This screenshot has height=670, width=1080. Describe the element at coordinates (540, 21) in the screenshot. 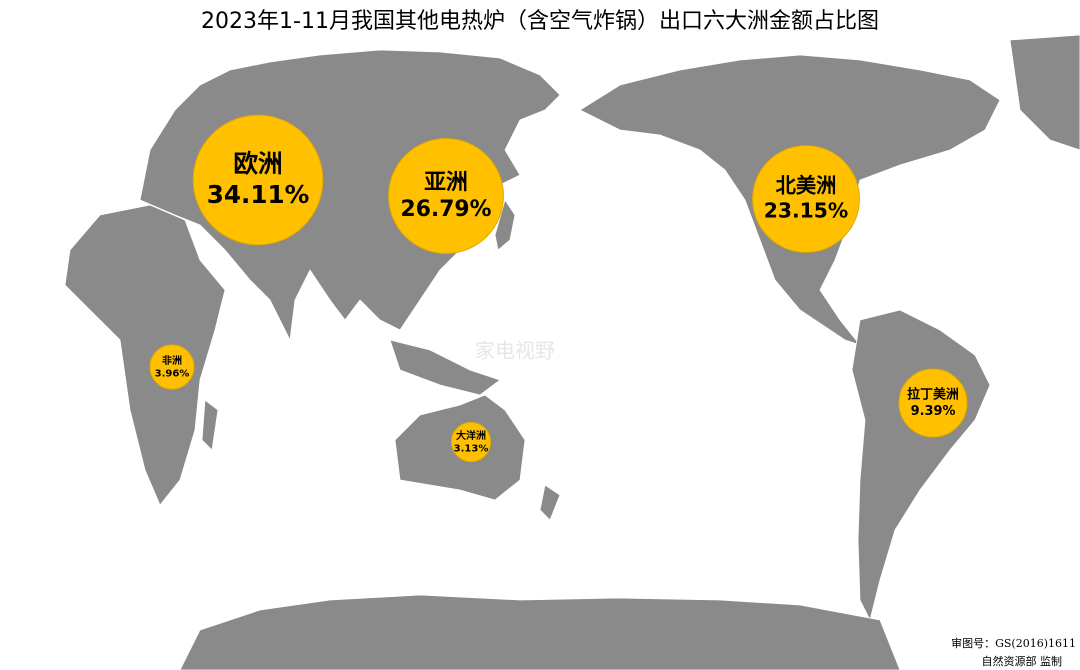

I see `chart-title: 2023年1-11月我国其他电热炉（含空气炸锅）出口六大洲金额占比图` at that location.